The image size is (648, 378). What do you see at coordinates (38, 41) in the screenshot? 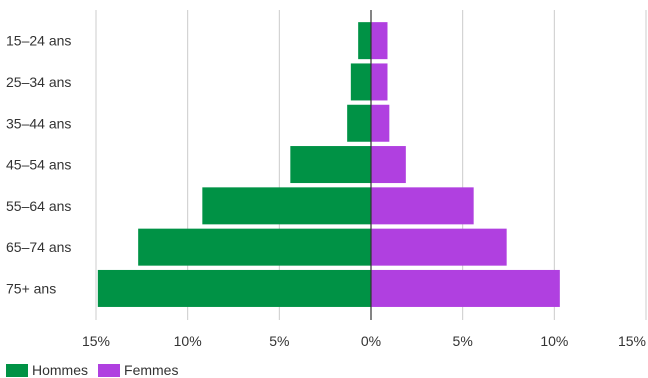
I see `category-label: 15–24 ans` at bounding box center [38, 41].